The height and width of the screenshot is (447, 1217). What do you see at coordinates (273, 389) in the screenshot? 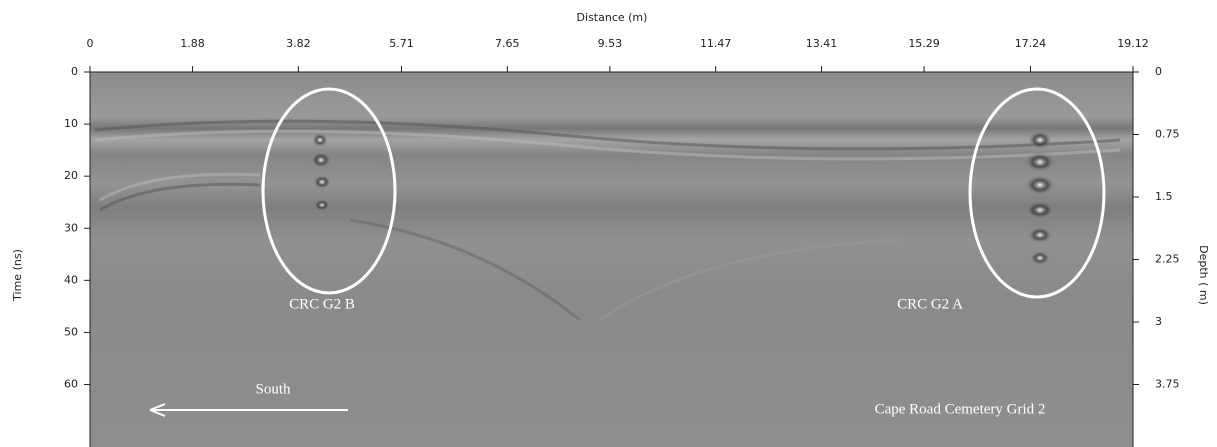
I see `annotation: South` at bounding box center [273, 389].